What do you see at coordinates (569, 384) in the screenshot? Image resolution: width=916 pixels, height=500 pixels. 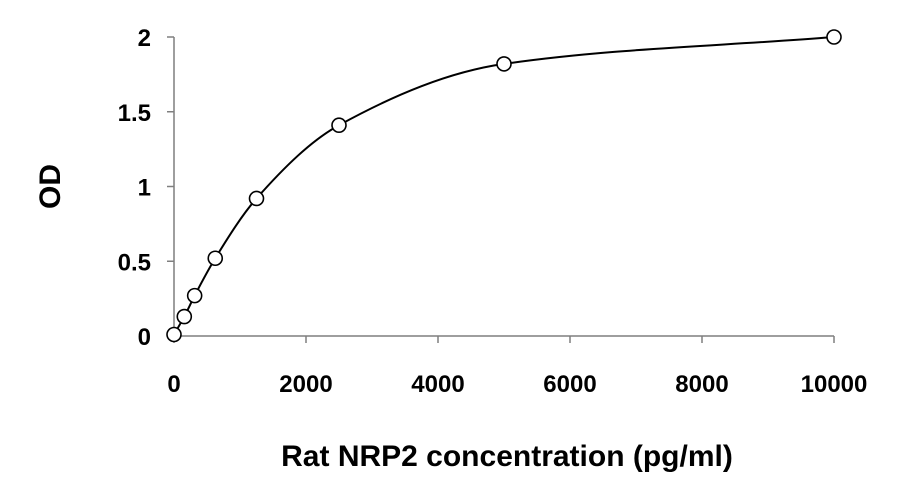 I see `x-tick-label: 6000` at bounding box center [569, 384].